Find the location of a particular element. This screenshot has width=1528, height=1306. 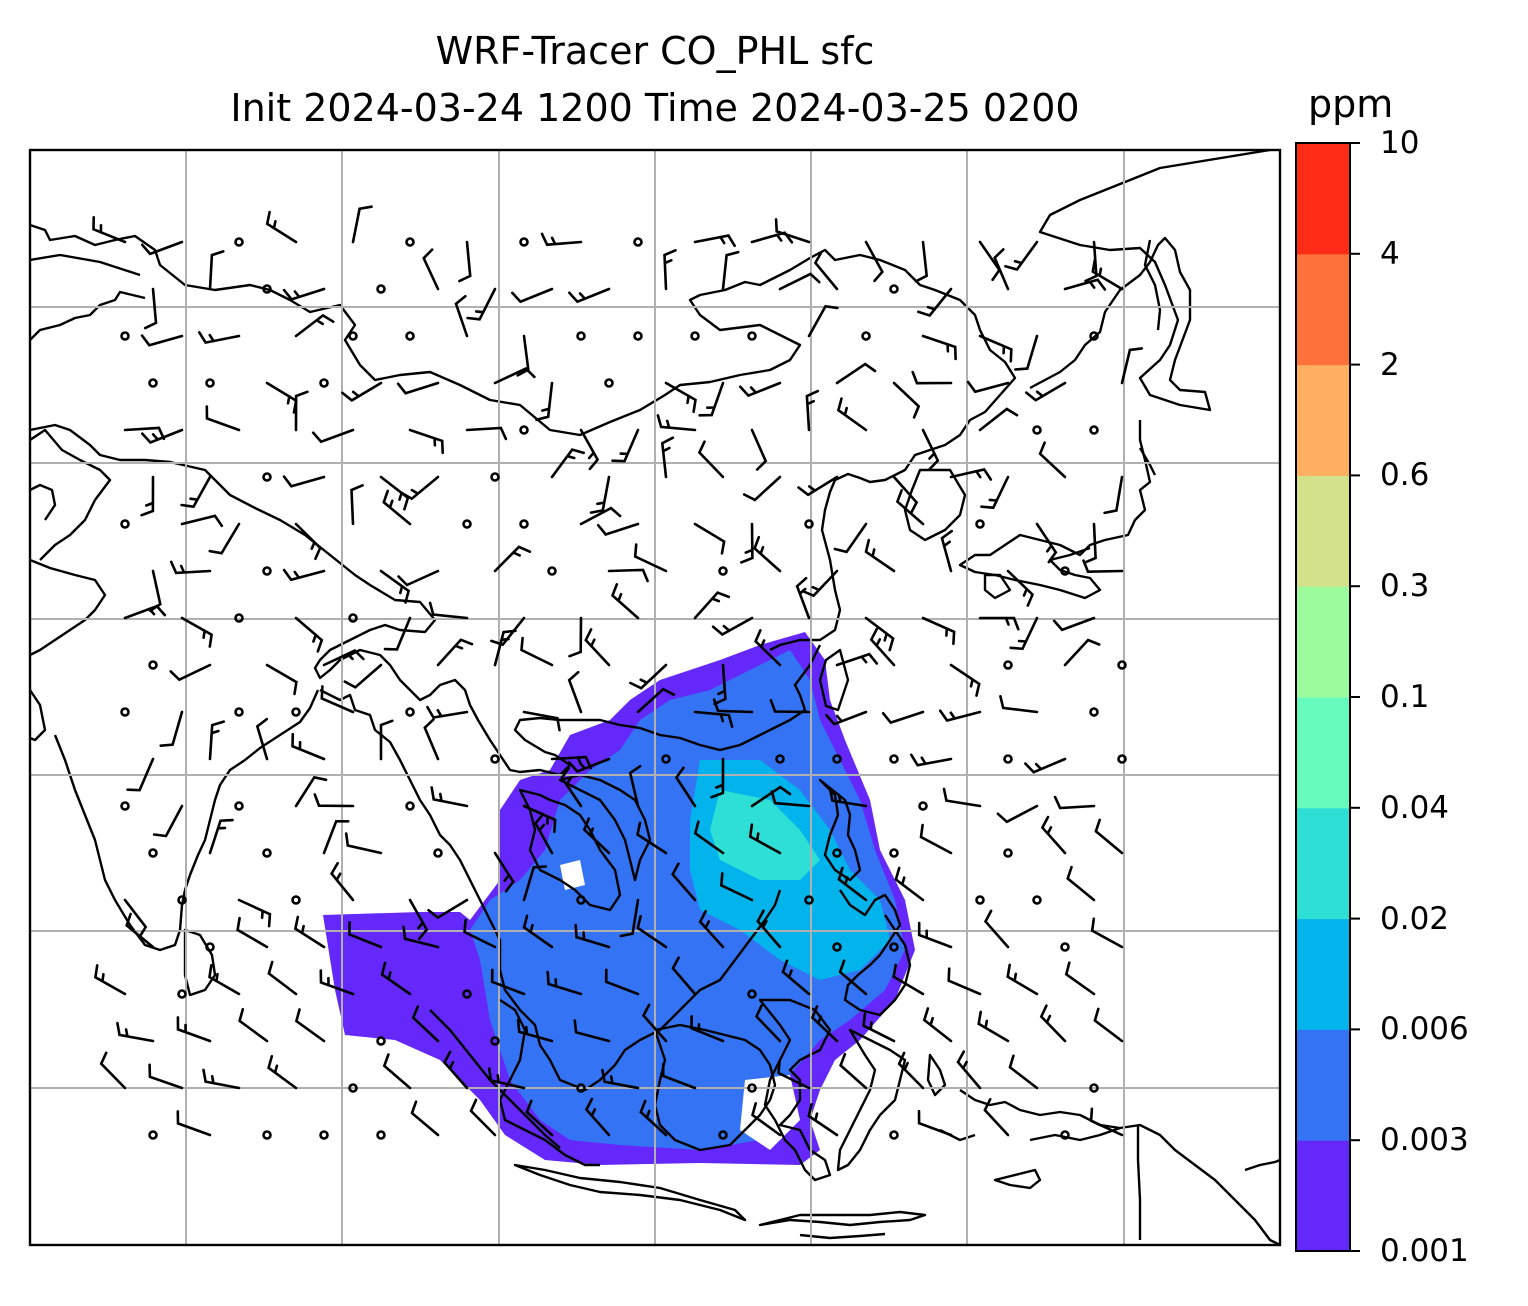

colorbar-tick-label: 0.3 is located at coordinates (1405, 586).